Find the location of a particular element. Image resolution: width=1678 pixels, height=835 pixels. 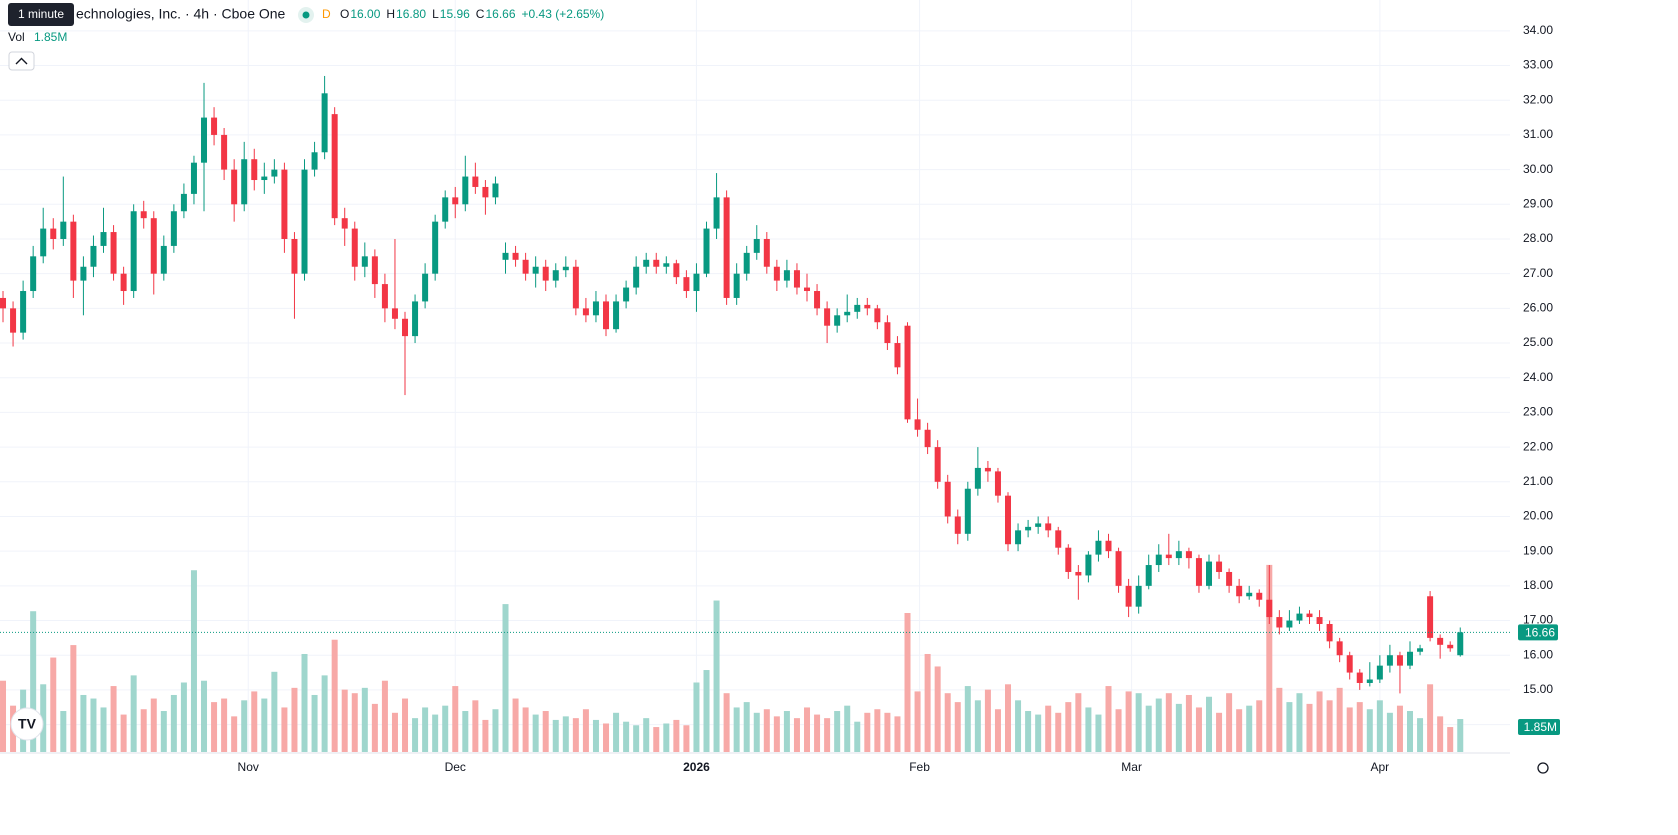

volume-value: 1.85M is located at coordinates (50, 37).